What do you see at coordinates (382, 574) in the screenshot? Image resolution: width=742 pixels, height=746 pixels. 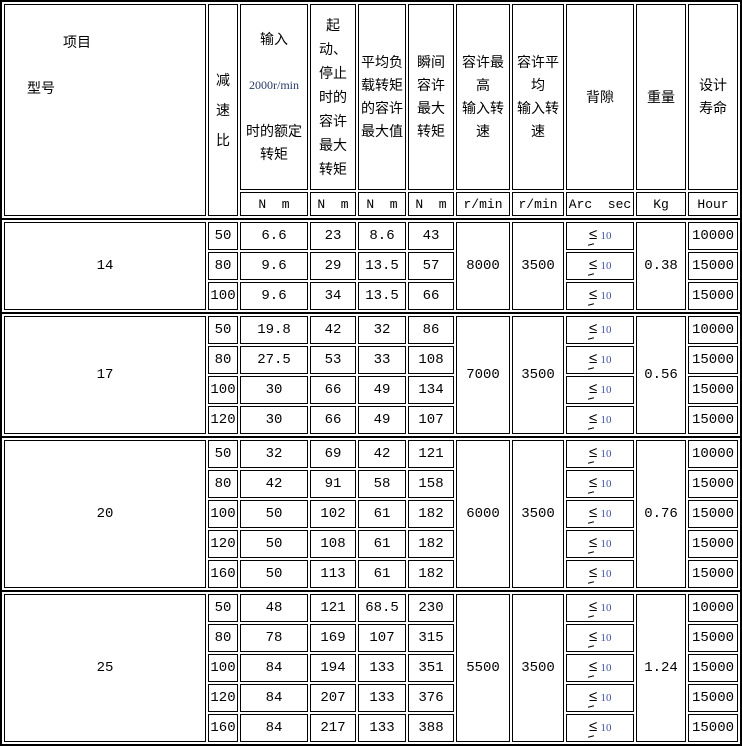 I see `avg-load-torque-cell: 61` at bounding box center [382, 574].